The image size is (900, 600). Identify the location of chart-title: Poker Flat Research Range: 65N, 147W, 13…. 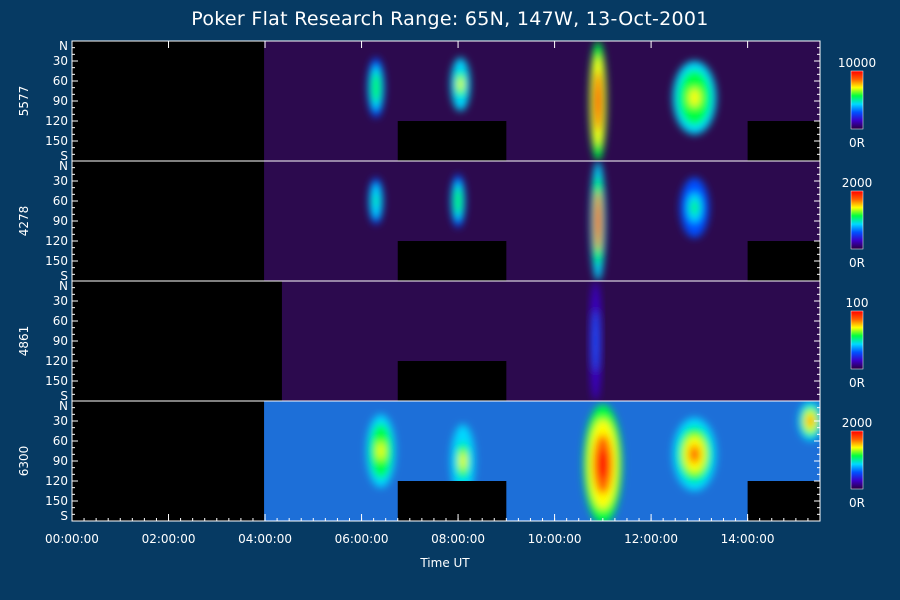
(450, 19).